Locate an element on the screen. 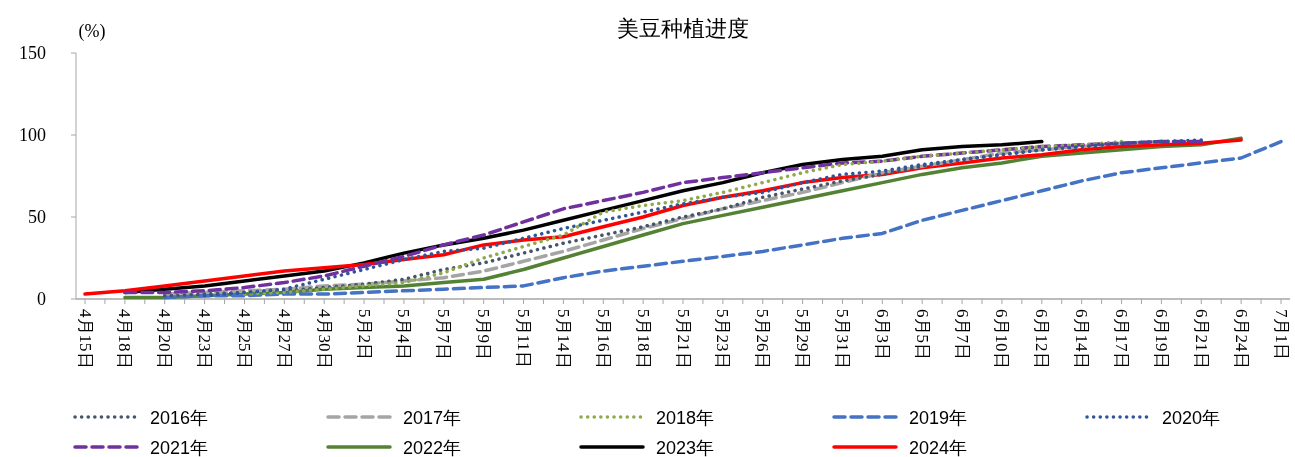 The height and width of the screenshot is (457, 1295). x-tick-label: 6月21日 is located at coordinates (1201, 339).